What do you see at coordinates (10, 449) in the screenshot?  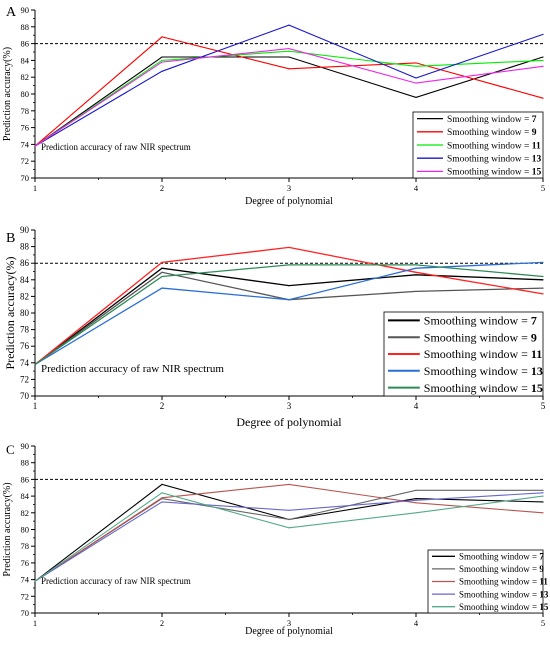 I see `panel-label: C` at bounding box center [10, 449].